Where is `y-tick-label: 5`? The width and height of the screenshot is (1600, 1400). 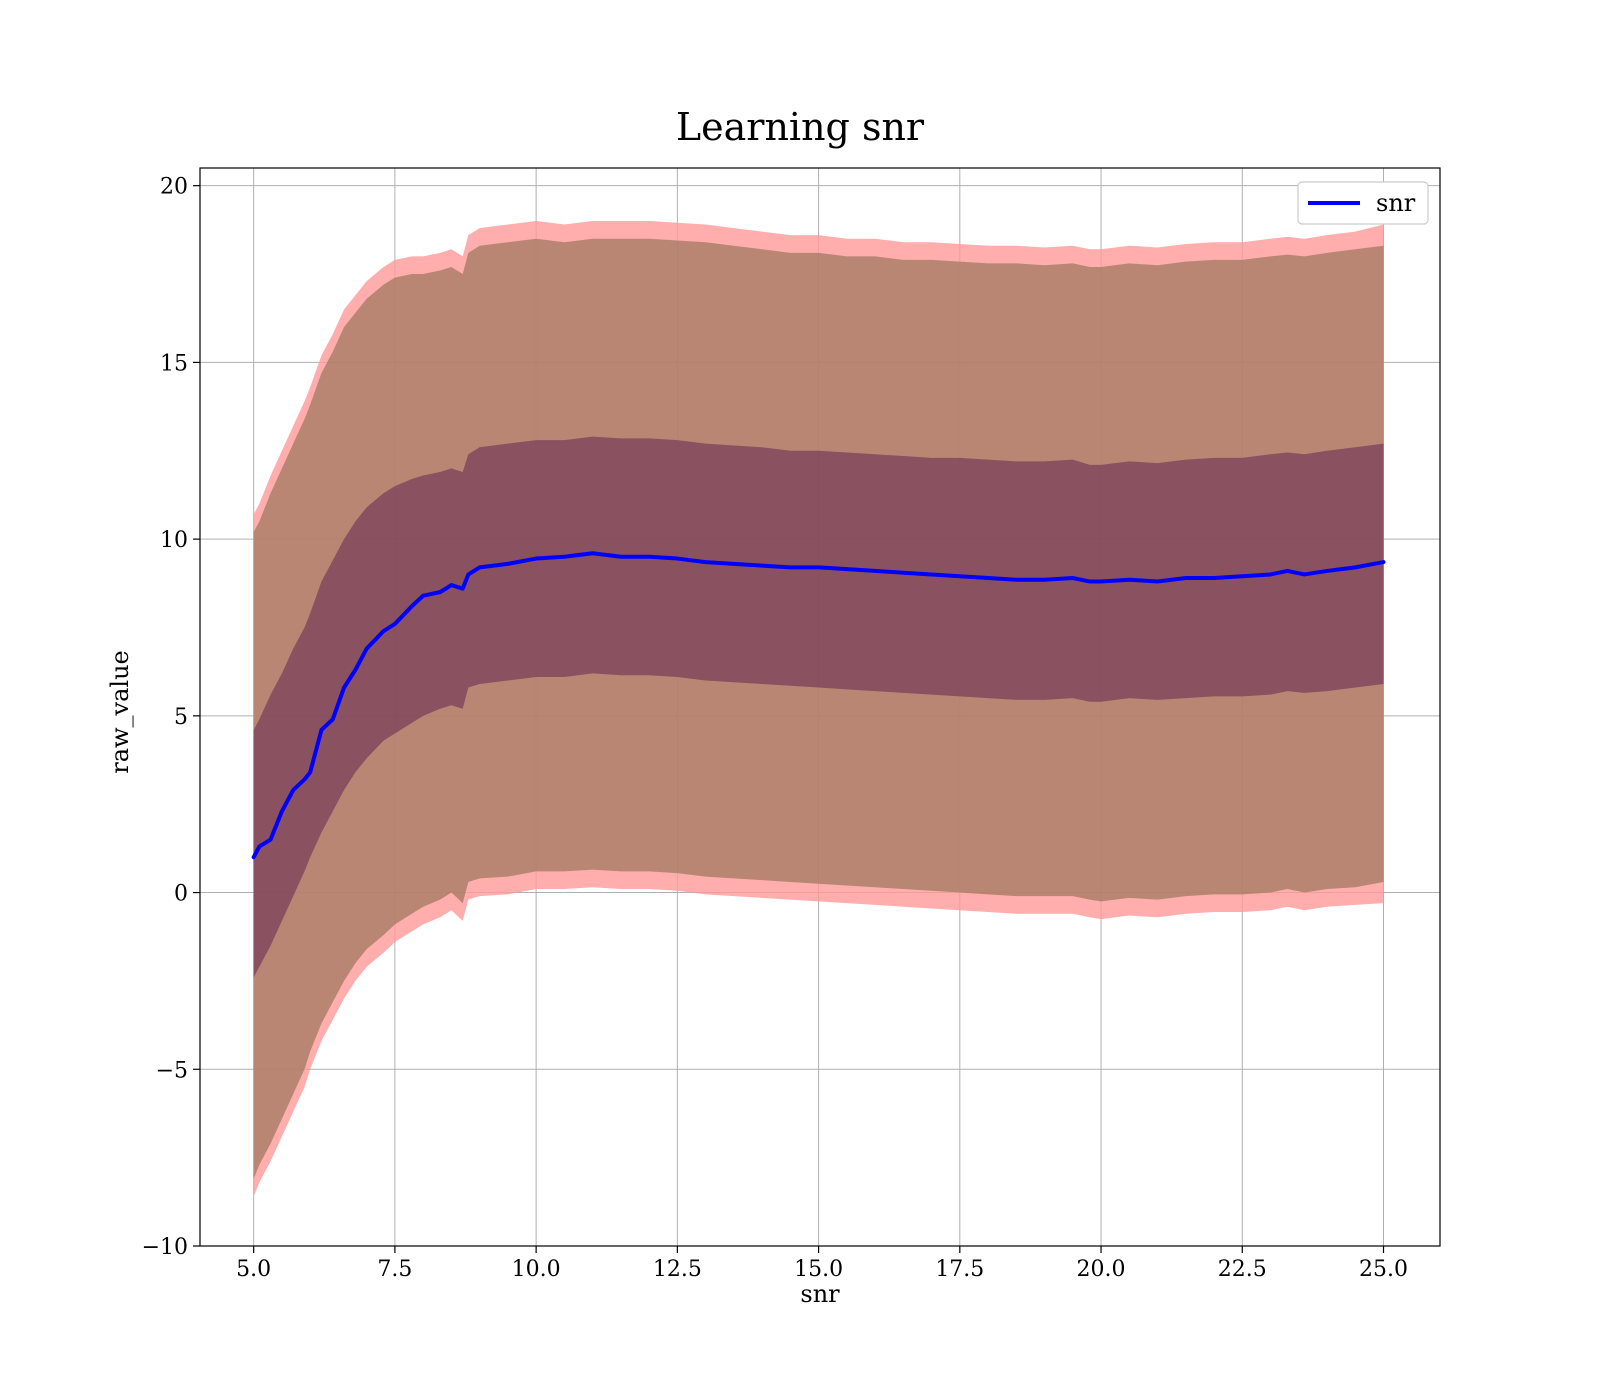 y-tick-label: 5 is located at coordinates (181, 717).